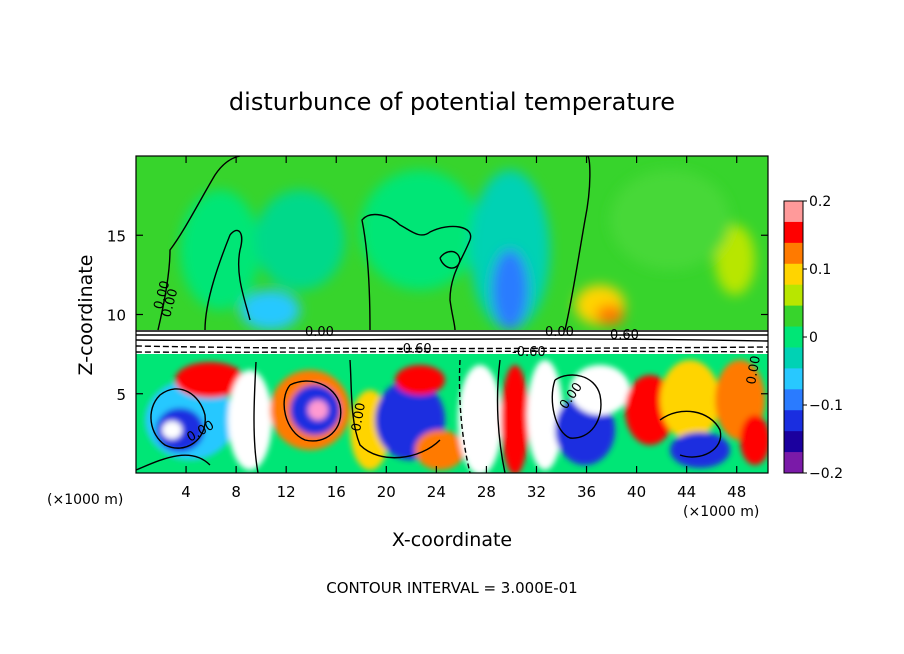  I want to click on stable-layer, so click(452, 342).